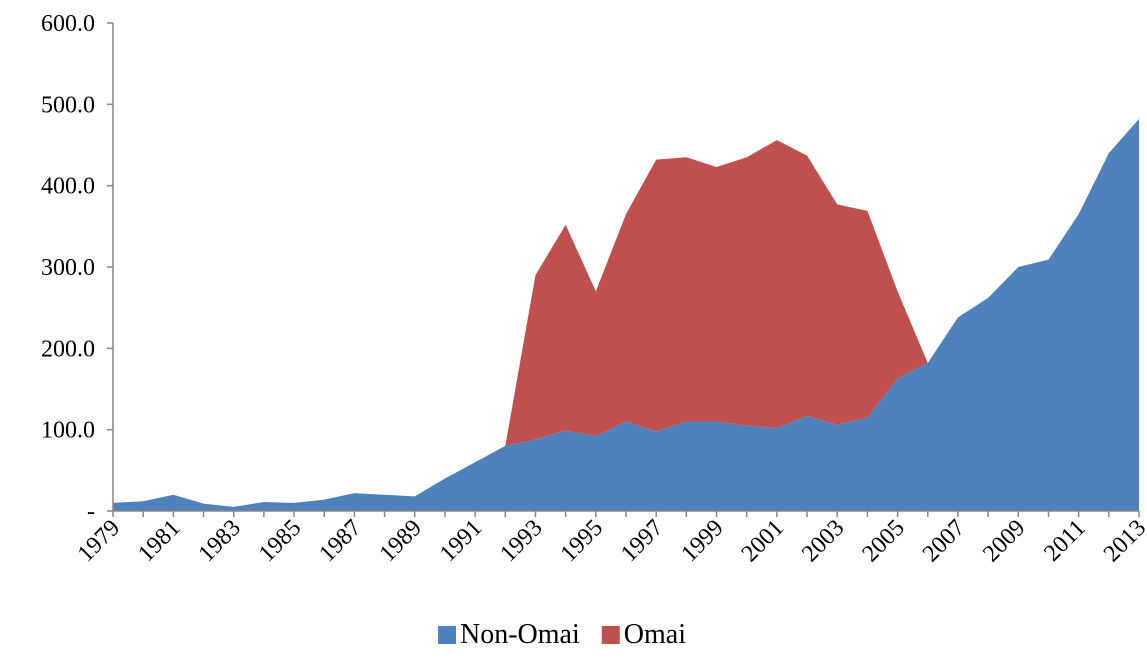  Describe the element at coordinates (220, 541) in the screenshot. I see `x-tick-label: 1983` at that location.